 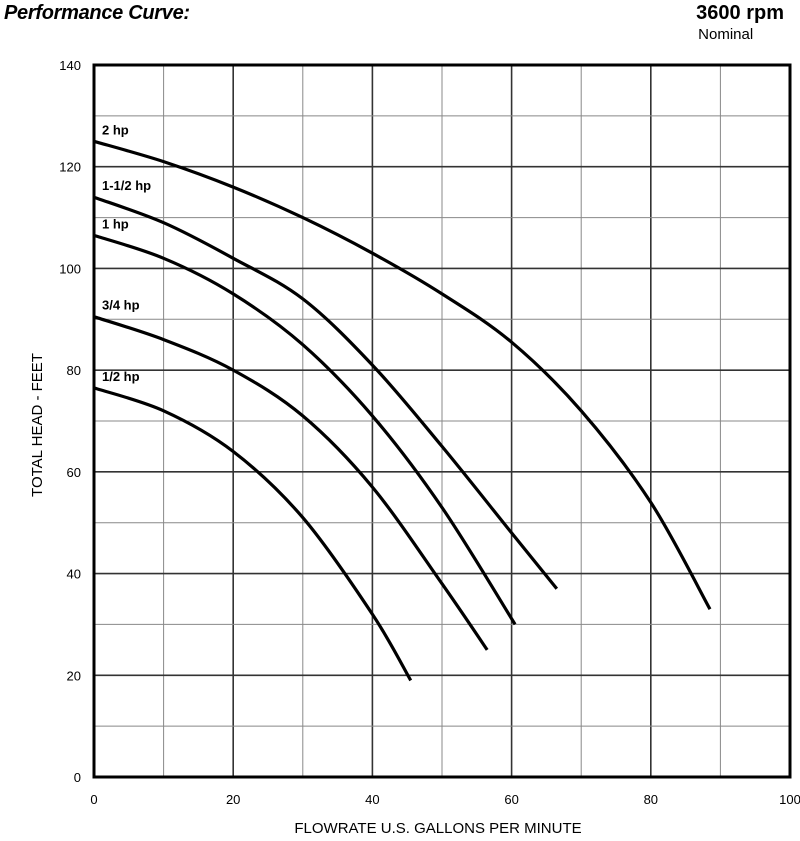 What do you see at coordinates (70, 268) in the screenshot?
I see `y-tick-label: 100` at bounding box center [70, 268].